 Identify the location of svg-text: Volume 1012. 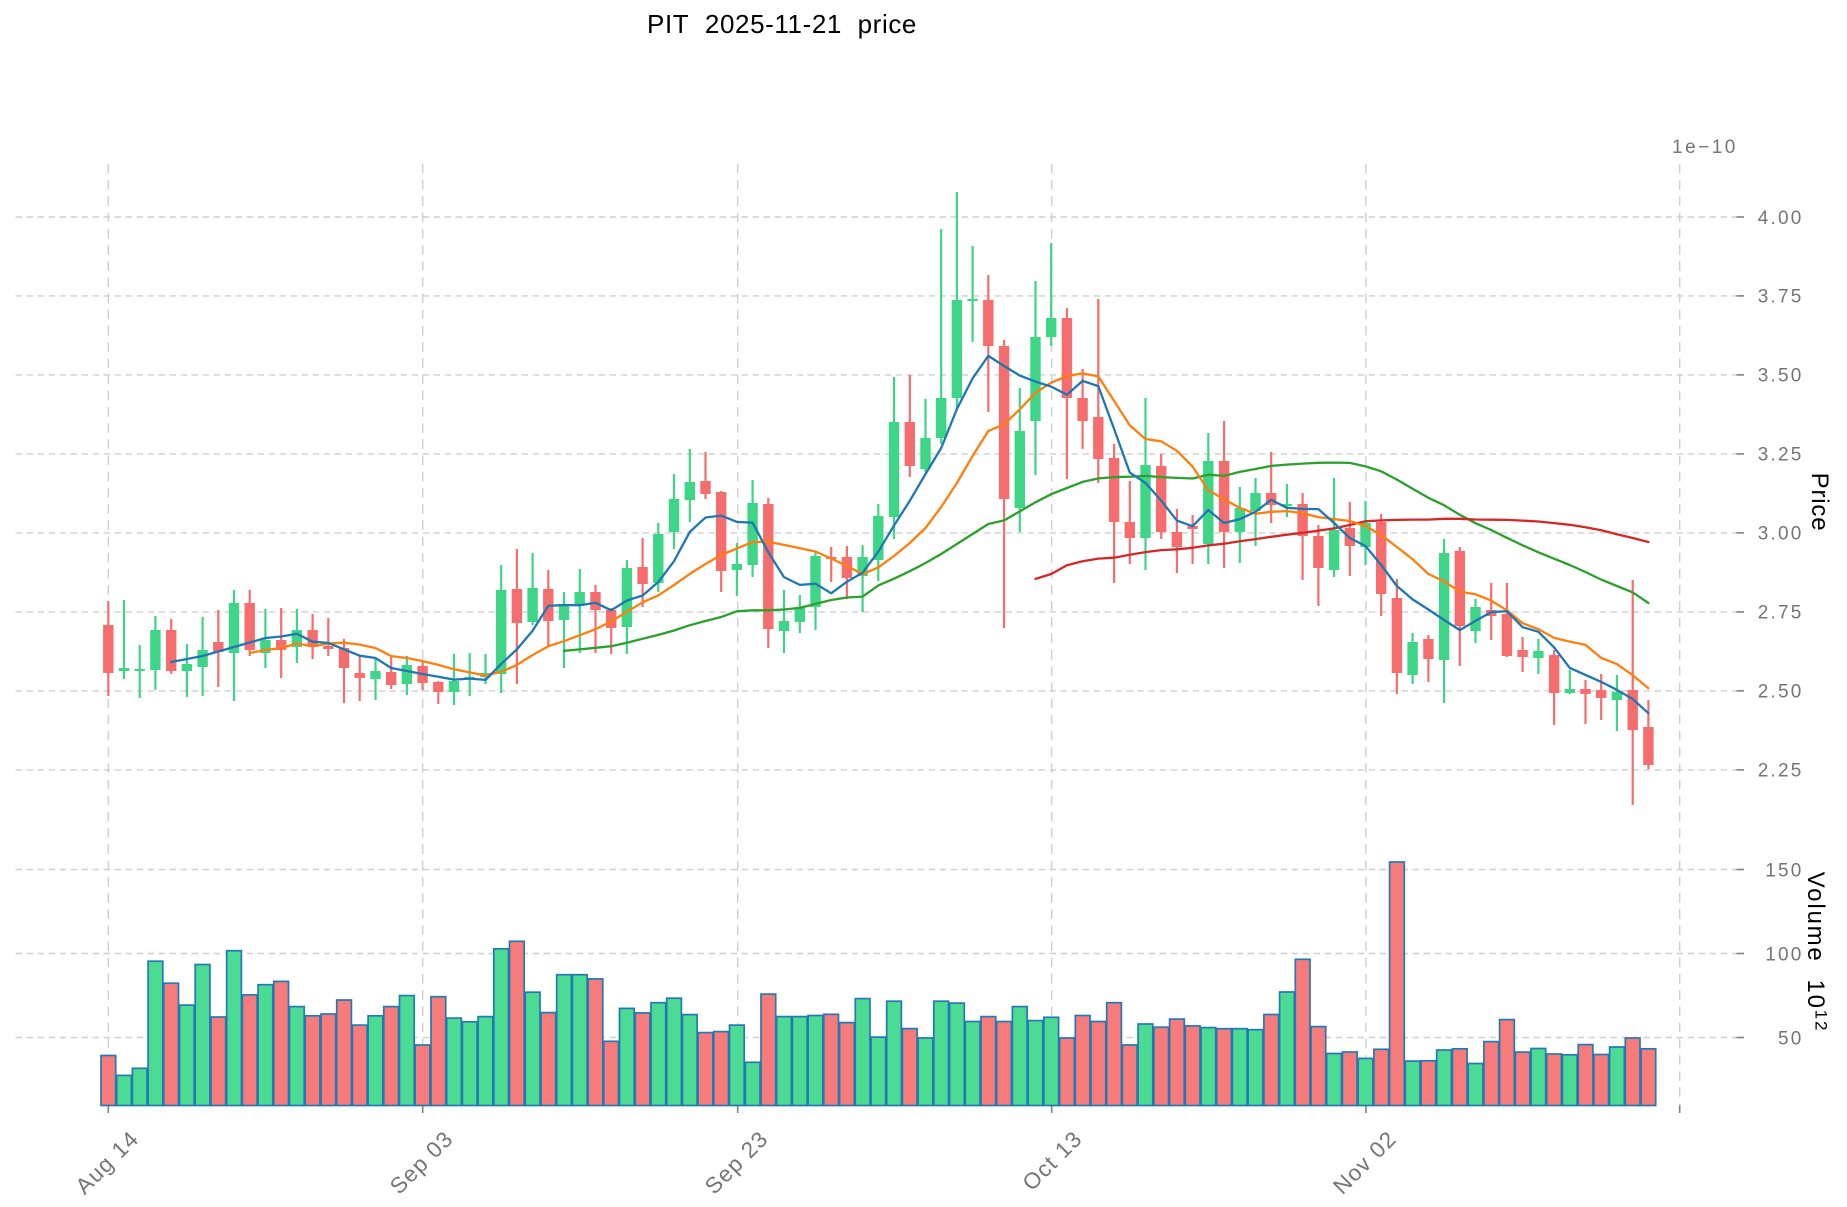
(1816, 952).